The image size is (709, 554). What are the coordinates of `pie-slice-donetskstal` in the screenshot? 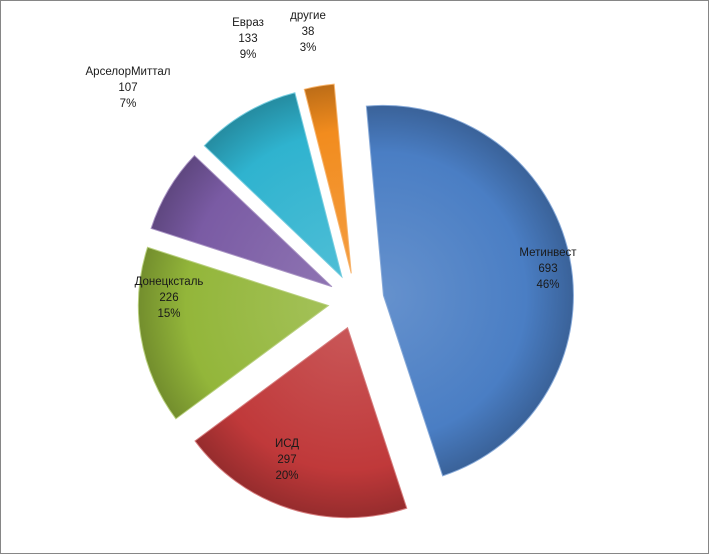 It's located at (233, 333).